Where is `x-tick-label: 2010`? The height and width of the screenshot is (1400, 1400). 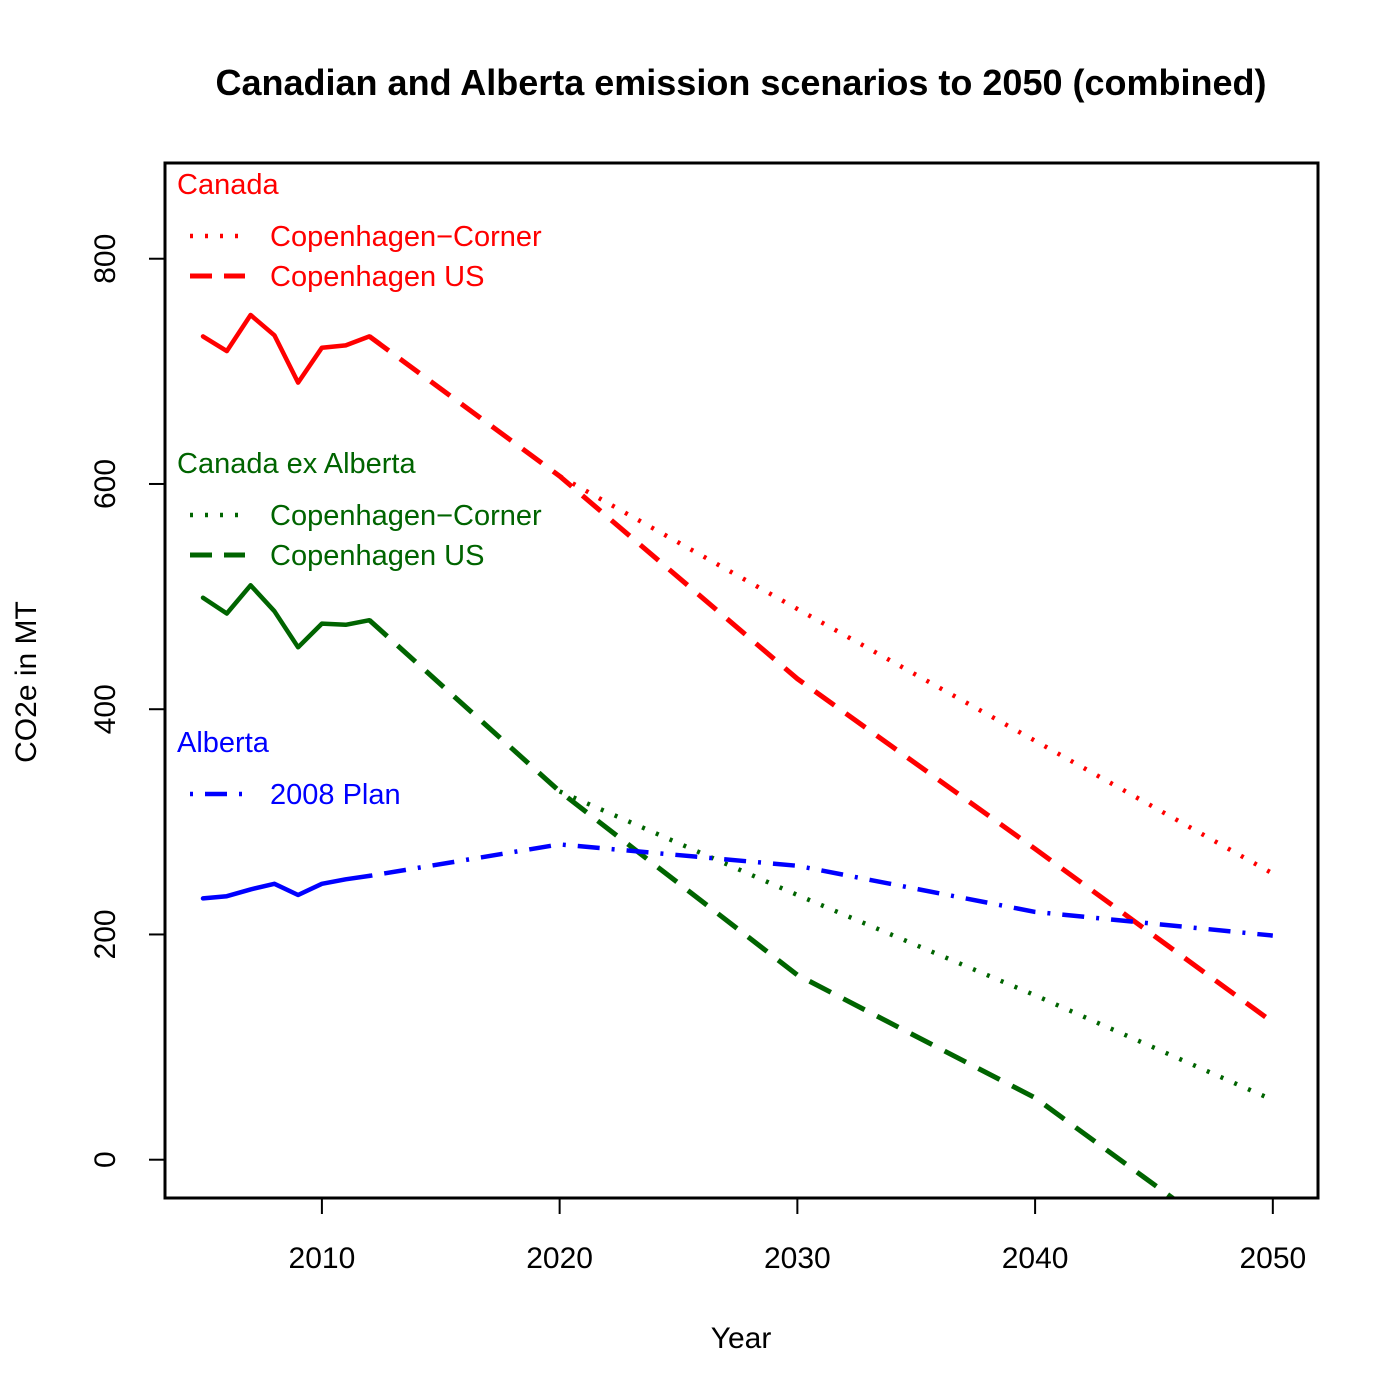 x-tick-label: 2010 is located at coordinates (322, 1258).